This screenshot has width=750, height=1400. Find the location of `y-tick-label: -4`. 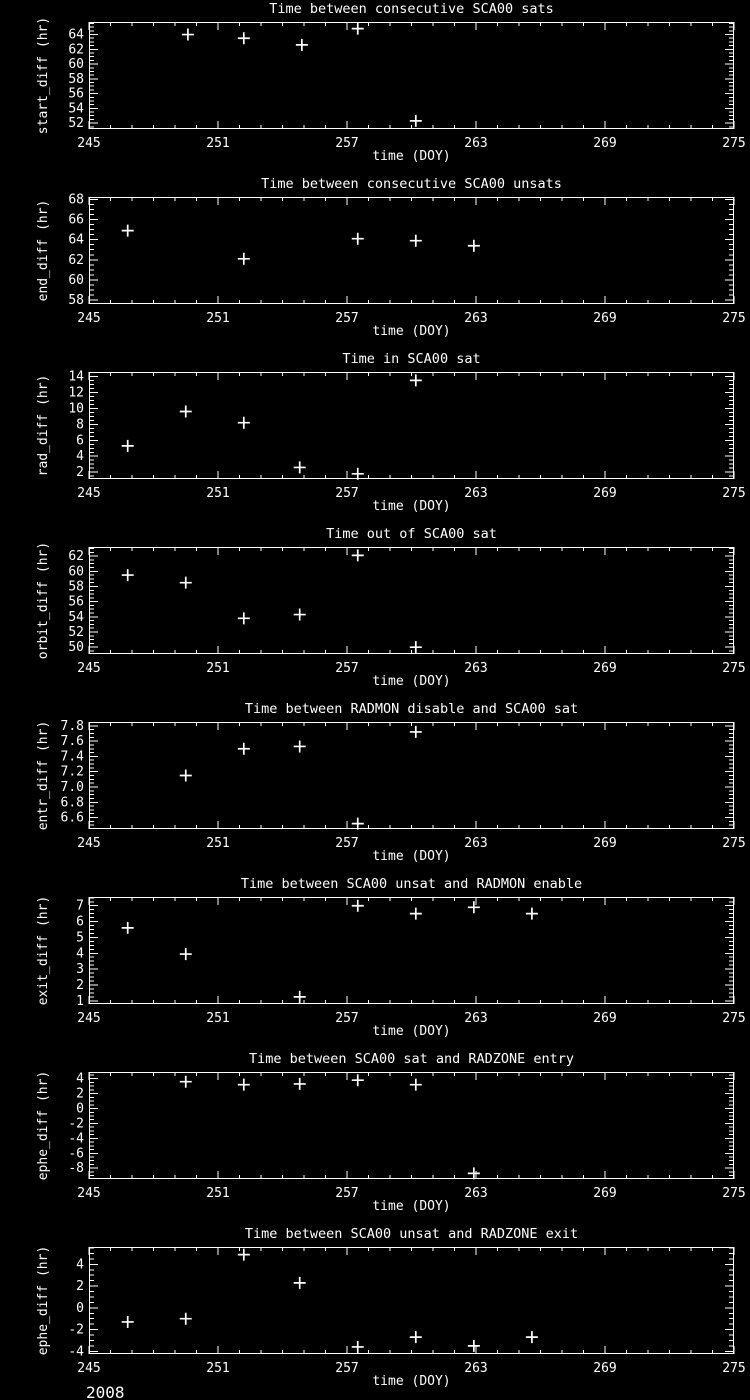

y-tick-label: -4 is located at coordinates (76, 1351).